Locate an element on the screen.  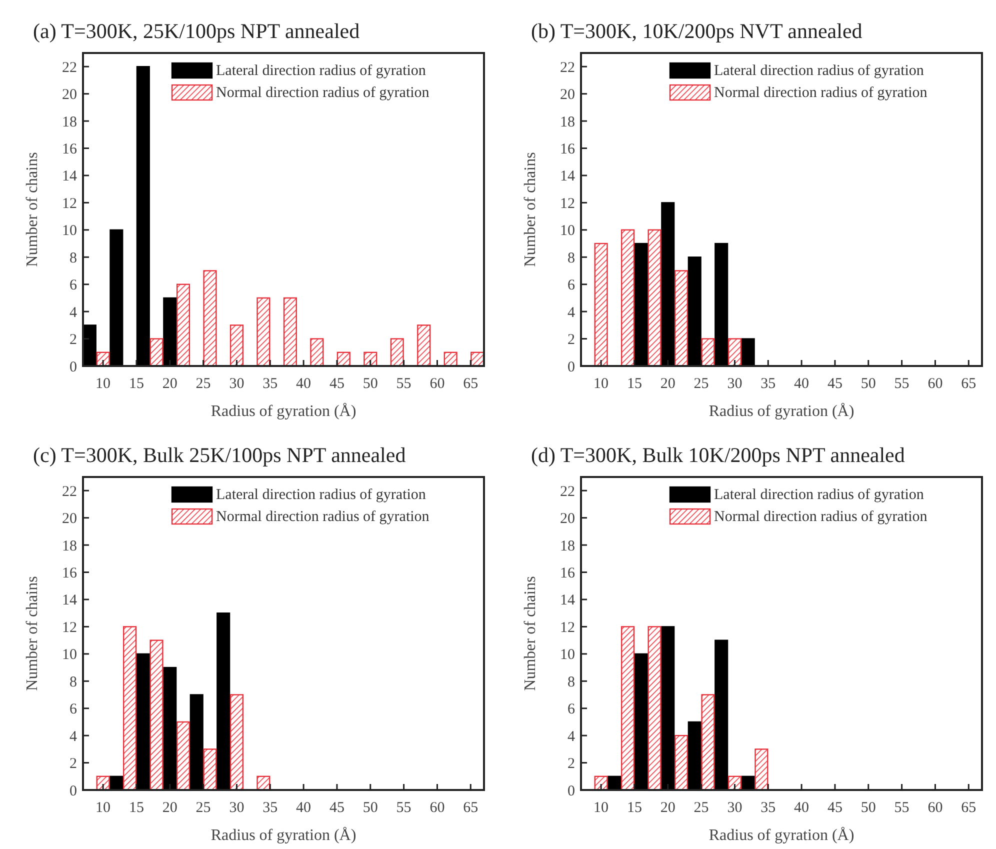
chart-title: (a) T=300K, 25K/100ps NPT annealed is located at coordinates (196, 31).